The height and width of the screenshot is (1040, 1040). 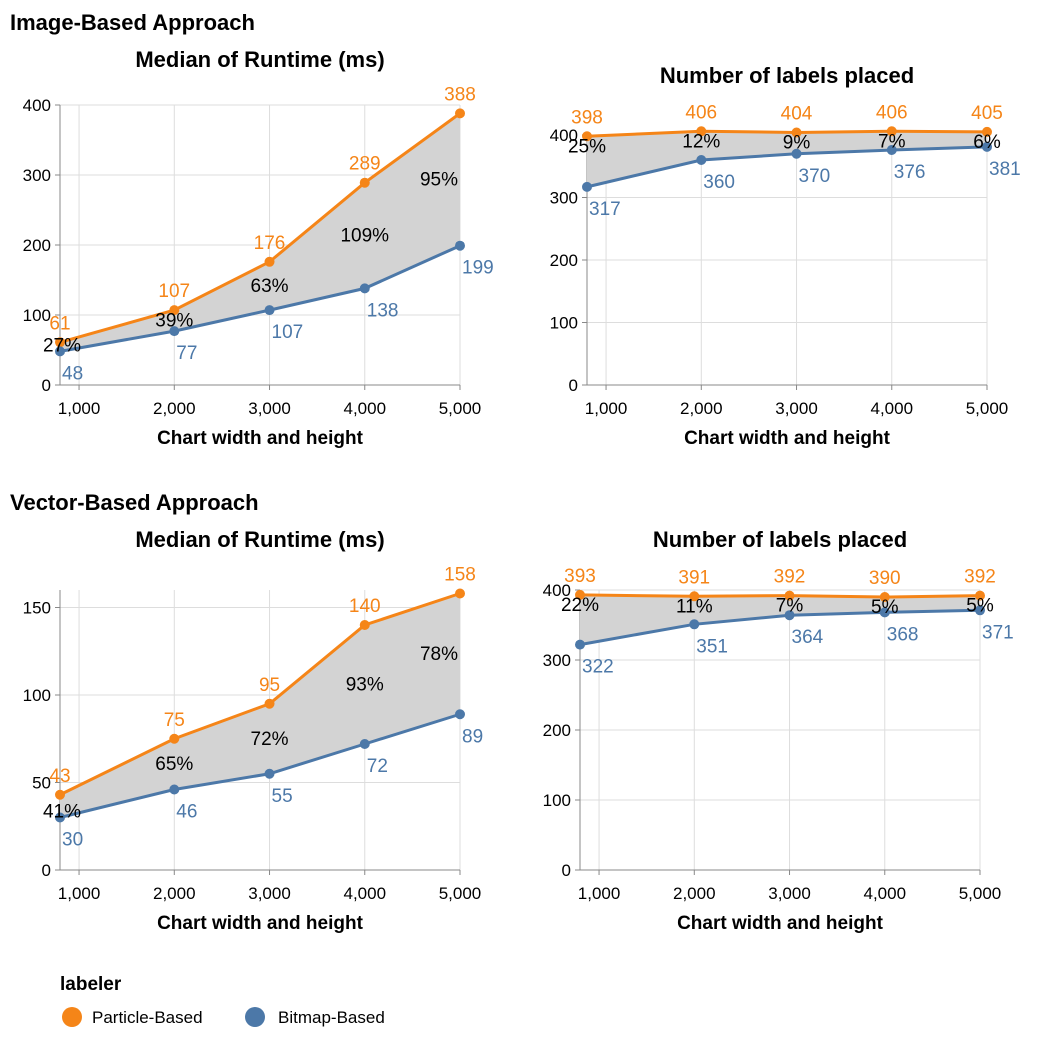 I want to click on data-label-bitmap: 48, so click(x=72, y=373).